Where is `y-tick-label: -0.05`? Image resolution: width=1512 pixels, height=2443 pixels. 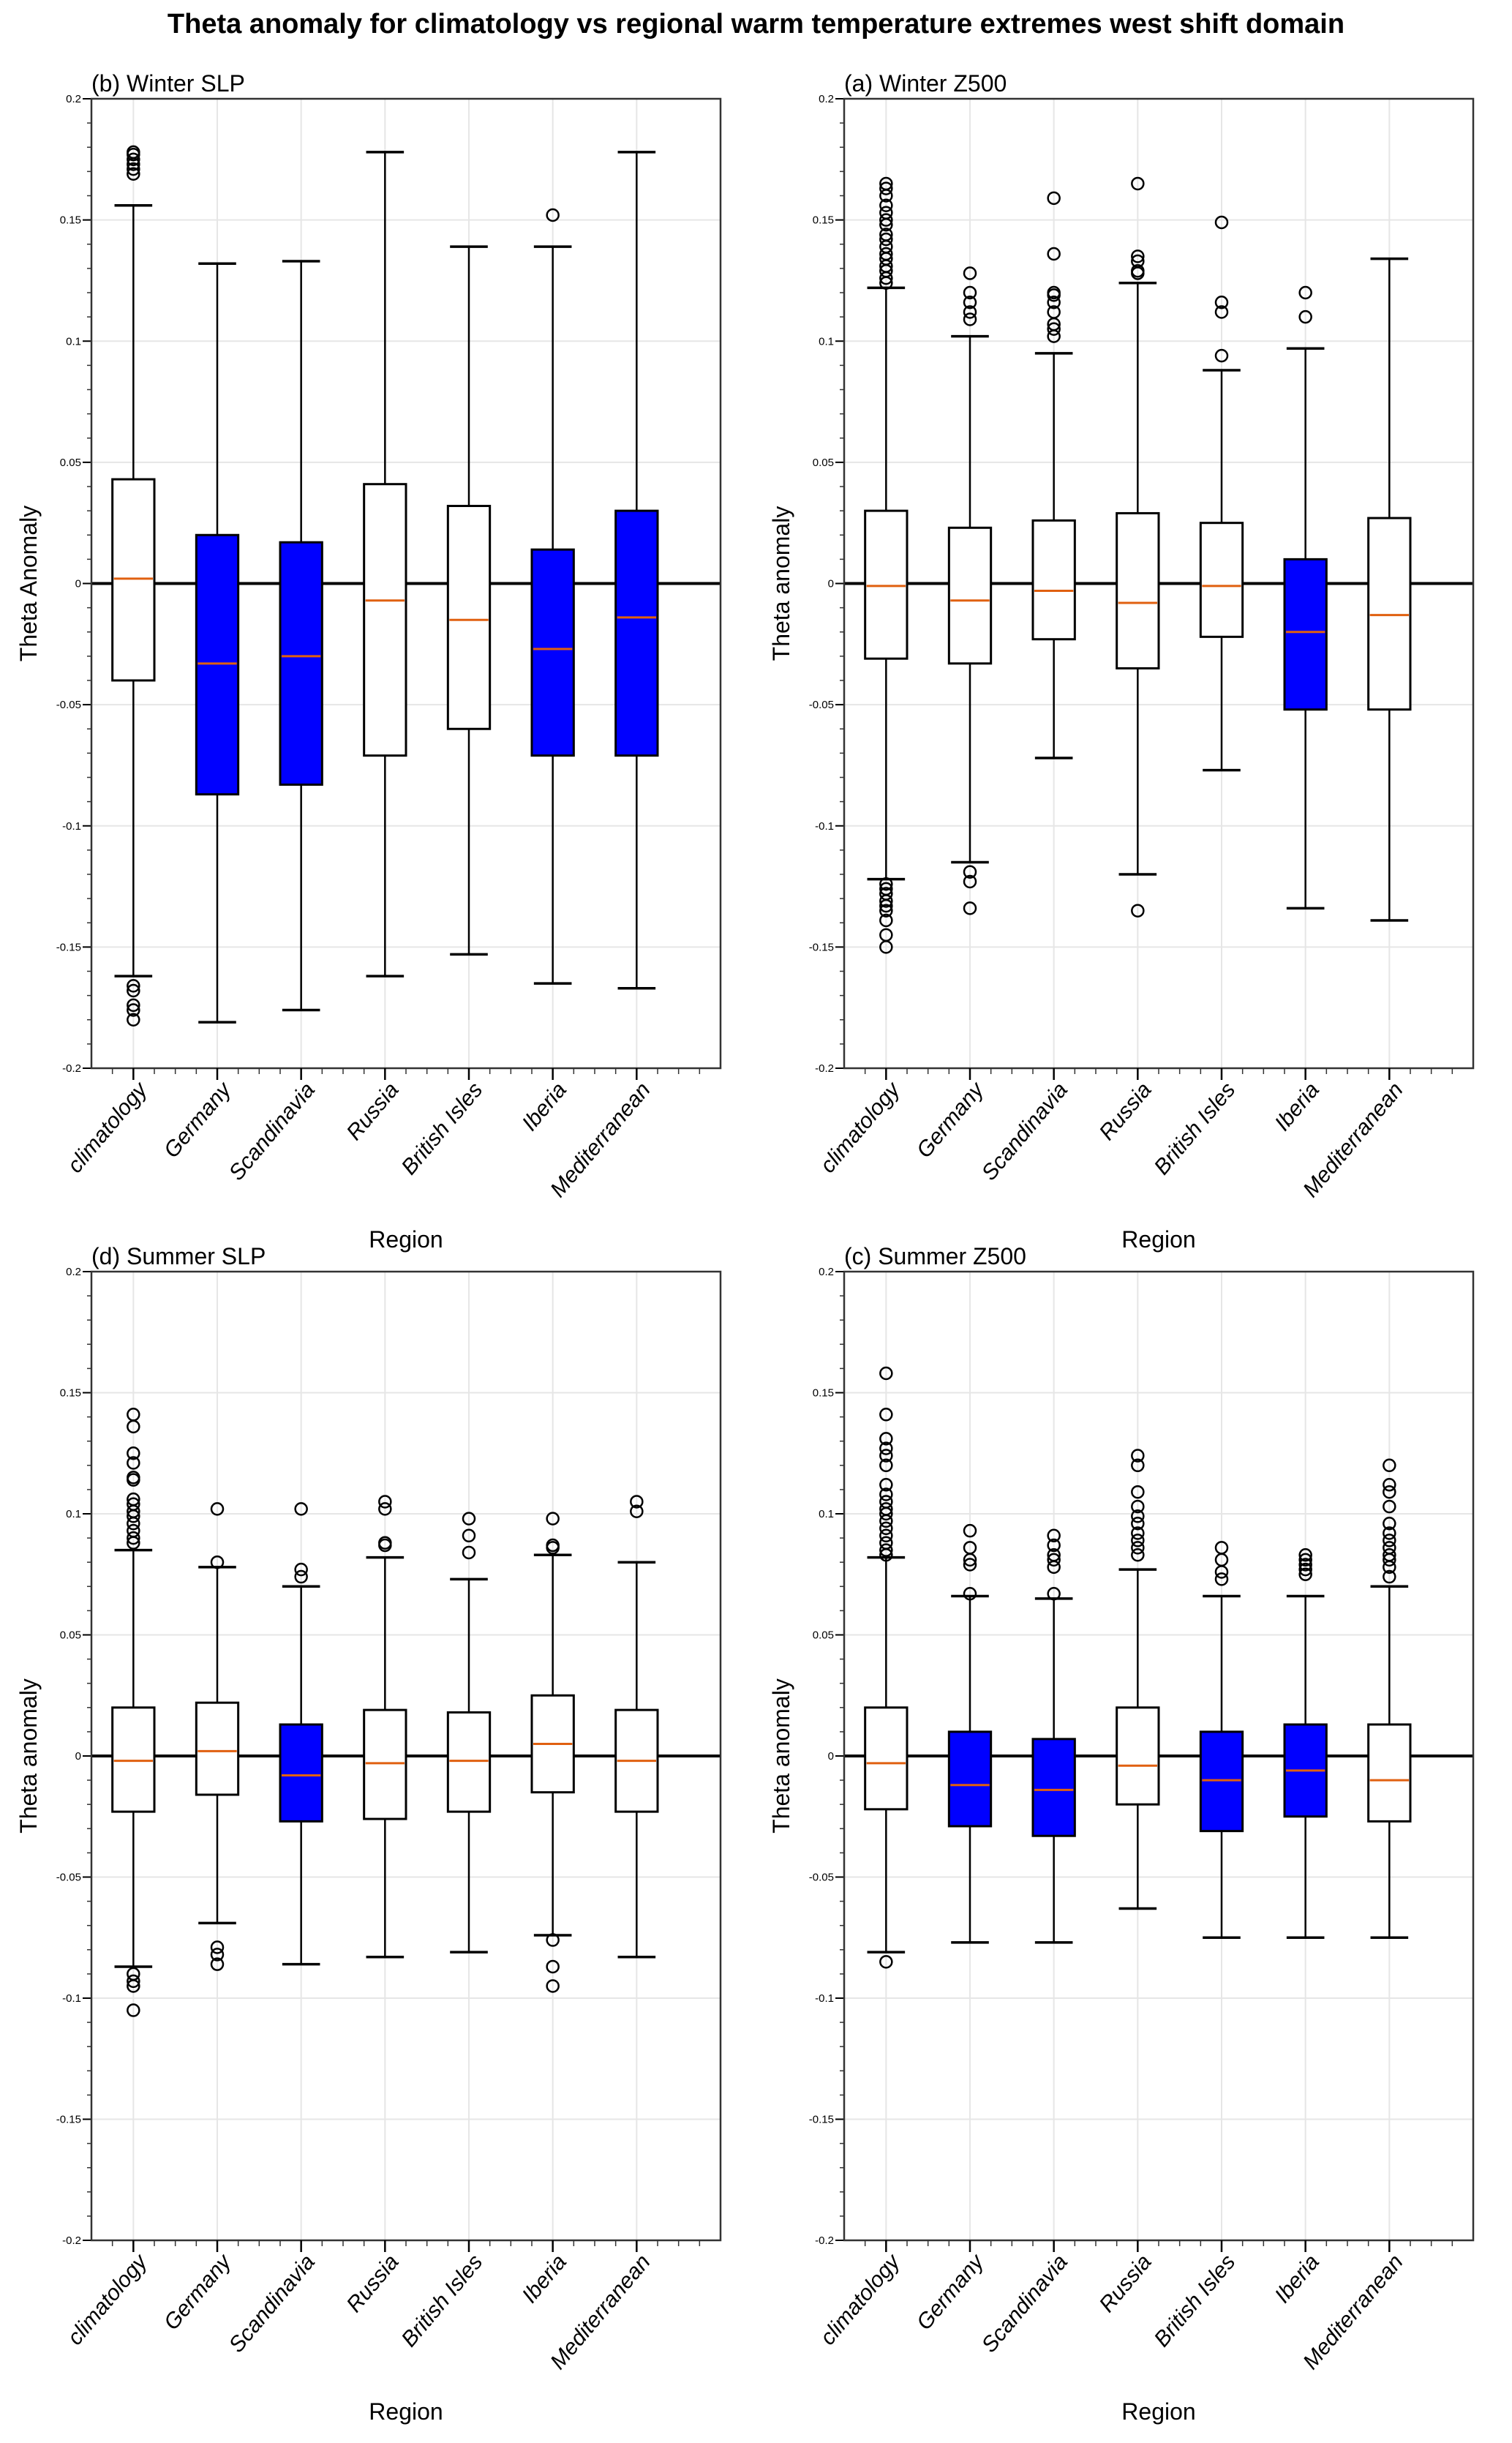 y-tick-label: -0.05 is located at coordinates (68, 705).